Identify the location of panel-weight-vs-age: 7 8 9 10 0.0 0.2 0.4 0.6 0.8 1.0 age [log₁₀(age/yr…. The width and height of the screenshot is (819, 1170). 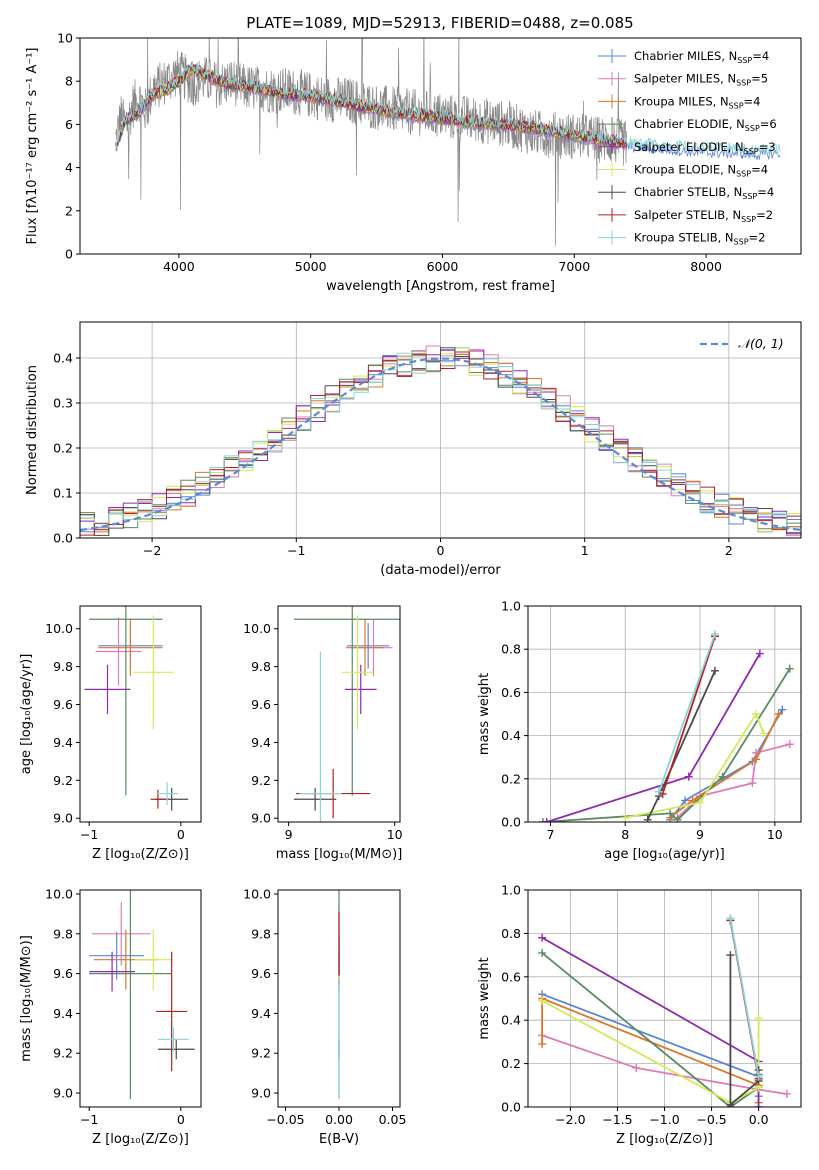
(639, 730).